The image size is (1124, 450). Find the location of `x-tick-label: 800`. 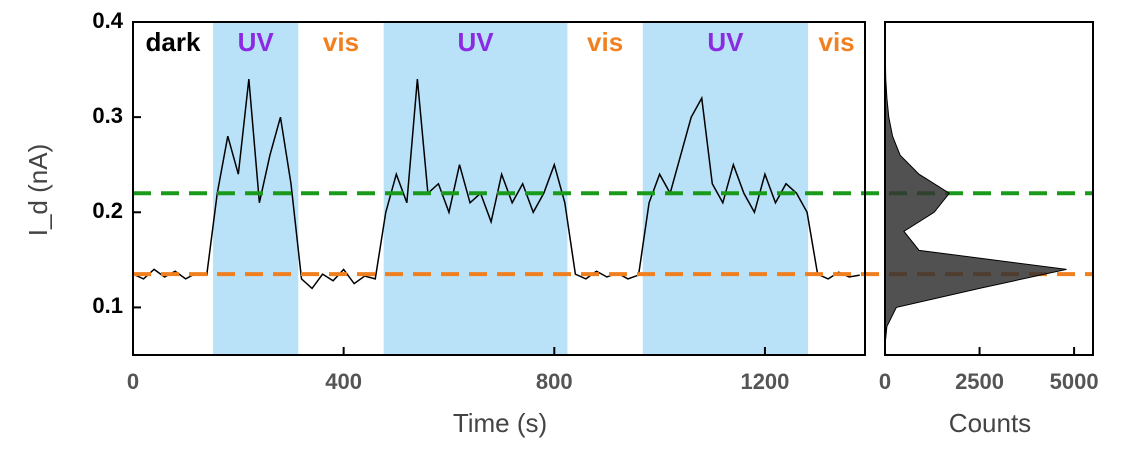

x-tick-label: 800 is located at coordinates (554, 381).